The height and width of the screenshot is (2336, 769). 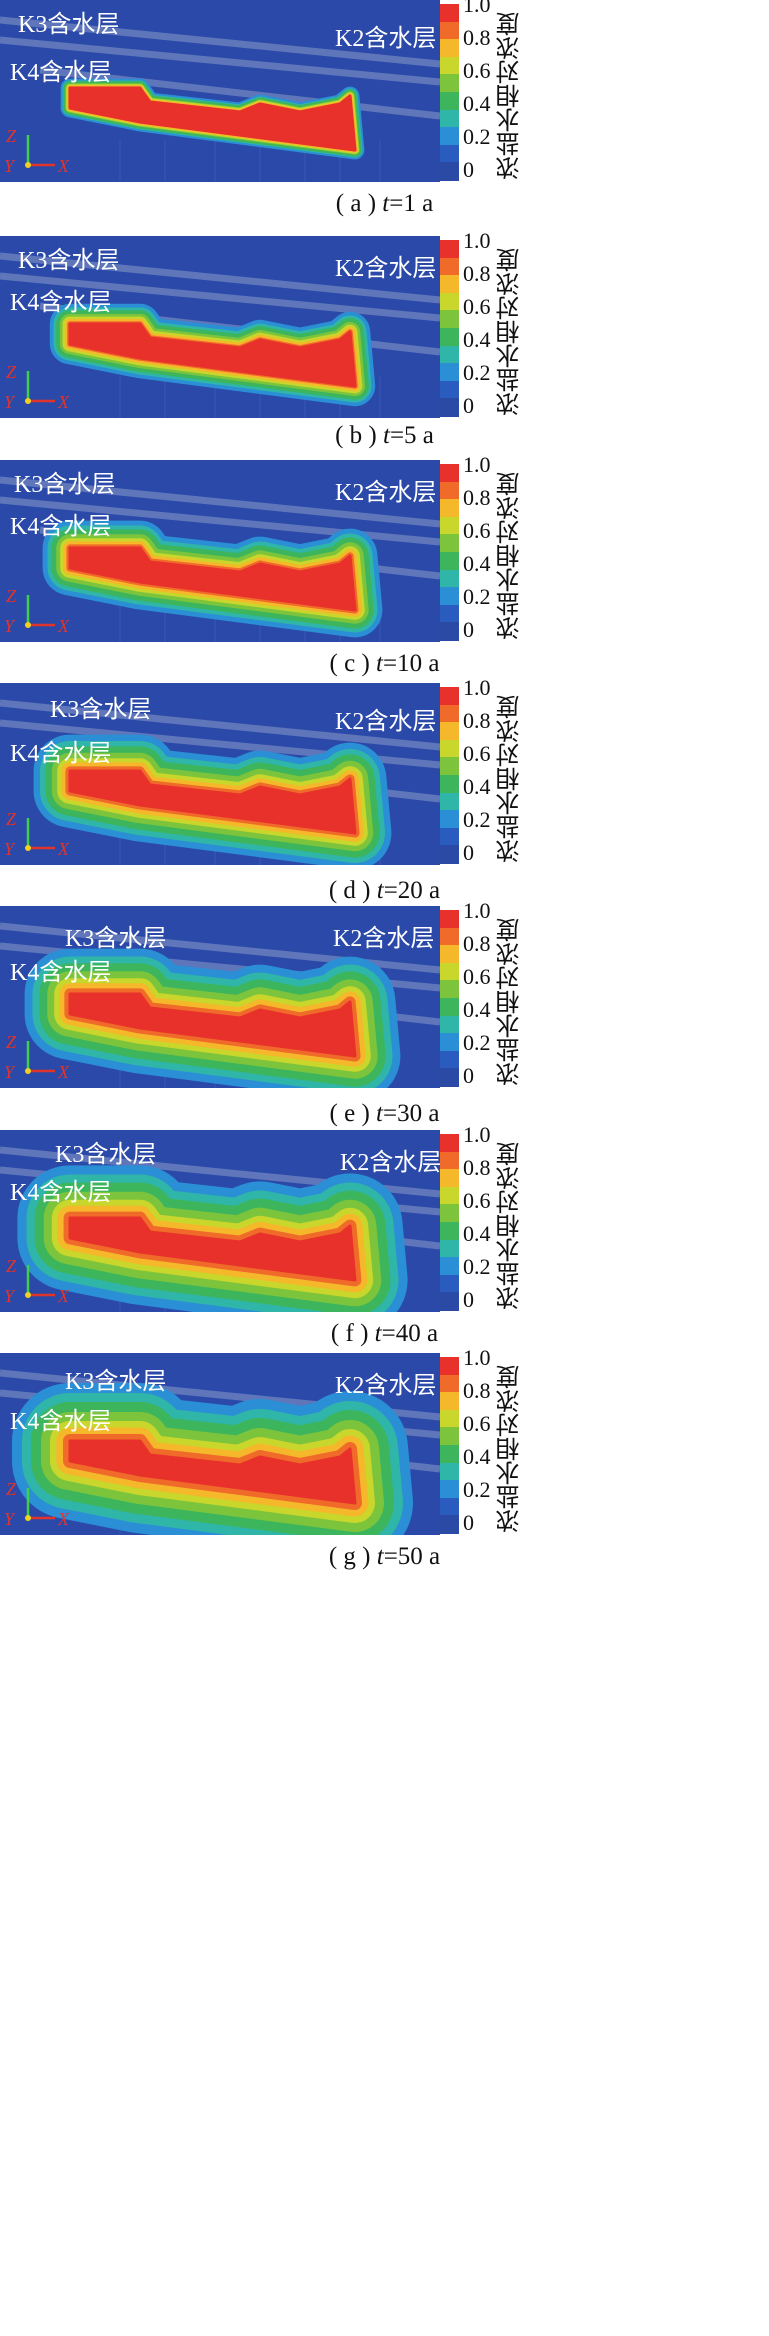 What do you see at coordinates (412, 1556) in the screenshot?
I see `caption-suffix: =50 a` at bounding box center [412, 1556].